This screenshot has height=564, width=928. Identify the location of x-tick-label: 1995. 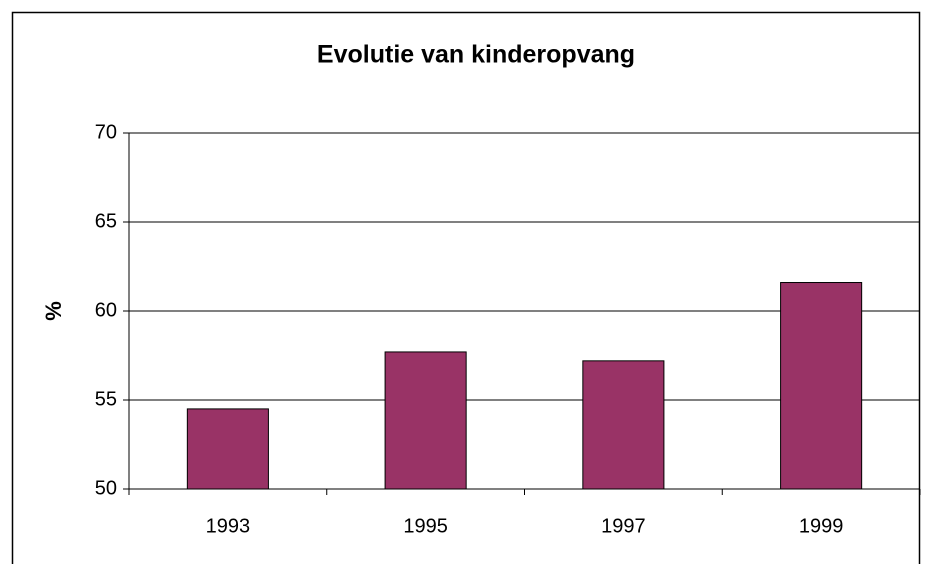
(425, 526).